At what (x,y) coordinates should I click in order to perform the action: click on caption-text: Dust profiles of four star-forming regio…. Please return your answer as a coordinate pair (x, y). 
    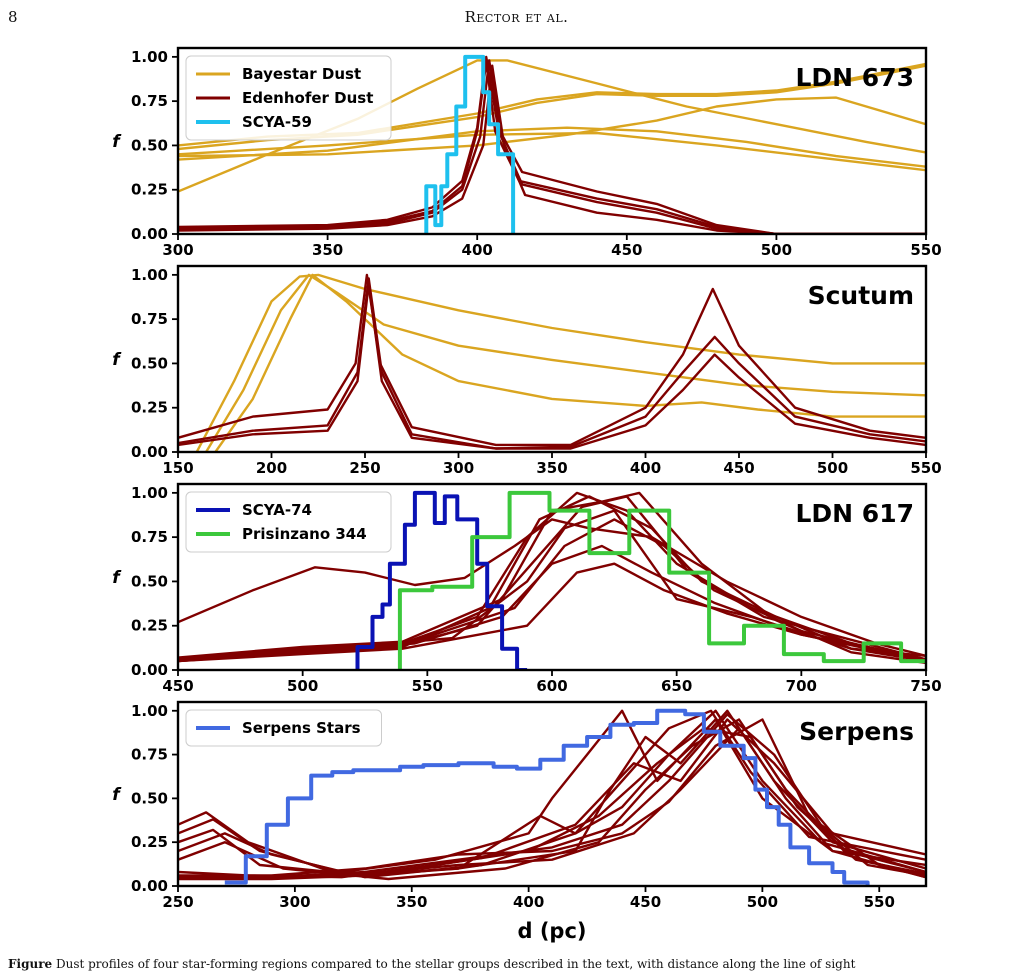
    Looking at the image, I should click on (455, 964).